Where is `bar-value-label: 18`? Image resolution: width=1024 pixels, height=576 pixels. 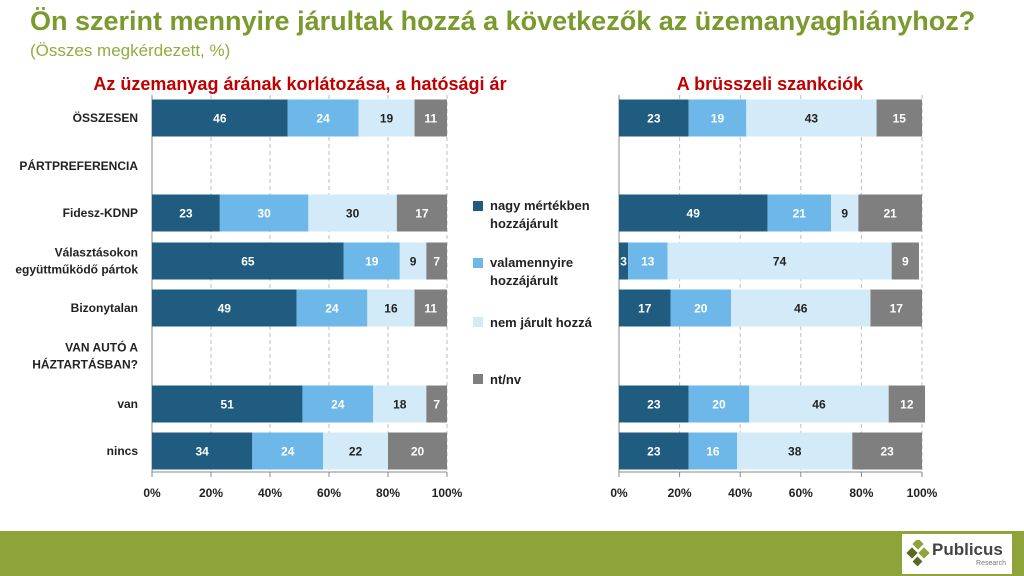 bar-value-label: 18 is located at coordinates (400, 405).